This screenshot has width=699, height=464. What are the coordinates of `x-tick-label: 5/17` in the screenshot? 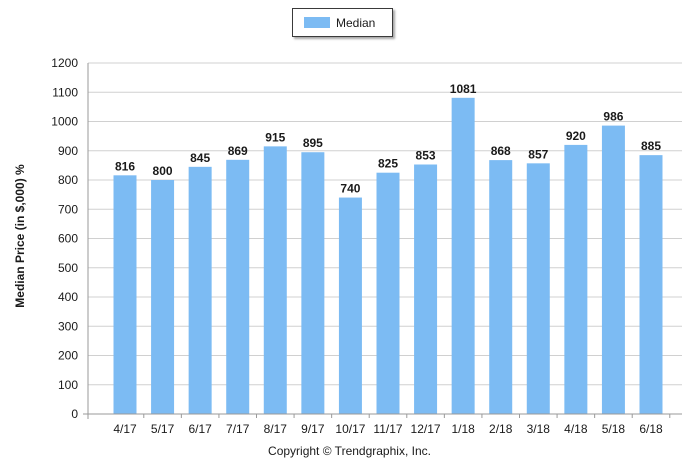 It's located at (163, 429).